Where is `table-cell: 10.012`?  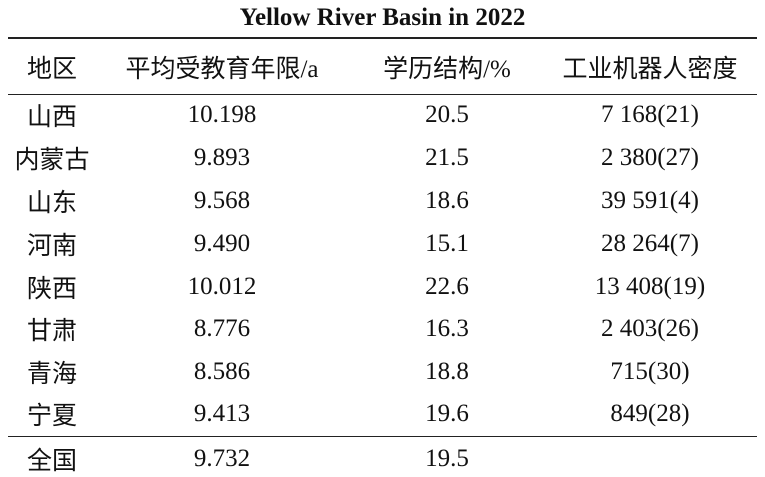 table-cell: 10.012 is located at coordinates (222, 286).